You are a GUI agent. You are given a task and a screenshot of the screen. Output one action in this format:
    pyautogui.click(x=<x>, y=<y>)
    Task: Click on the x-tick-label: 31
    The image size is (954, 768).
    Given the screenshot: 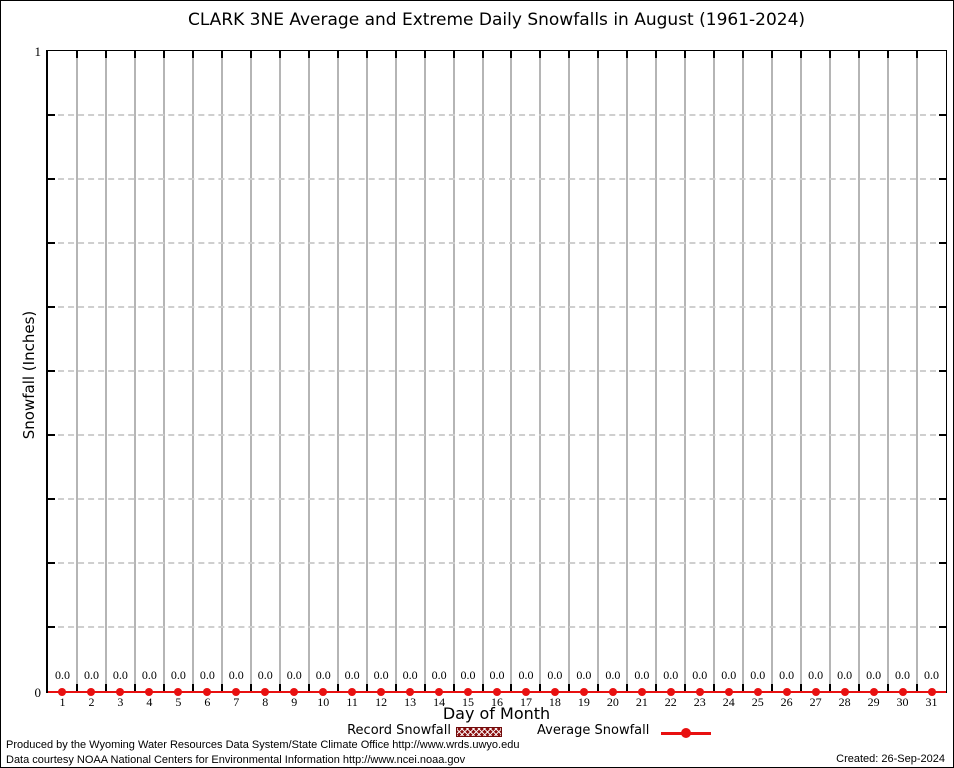 What is the action you would take?
    pyautogui.click(x=931, y=702)
    